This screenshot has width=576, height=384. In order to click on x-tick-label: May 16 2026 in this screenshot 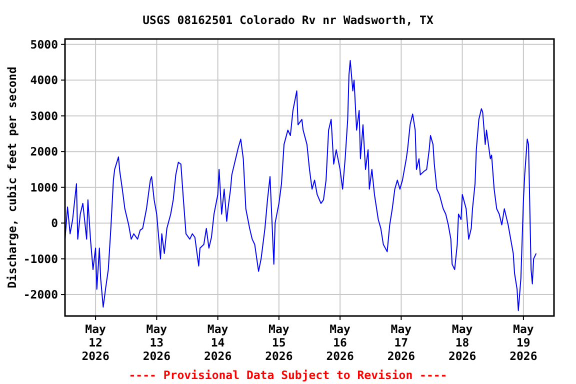, I will do `click(340, 342)`.